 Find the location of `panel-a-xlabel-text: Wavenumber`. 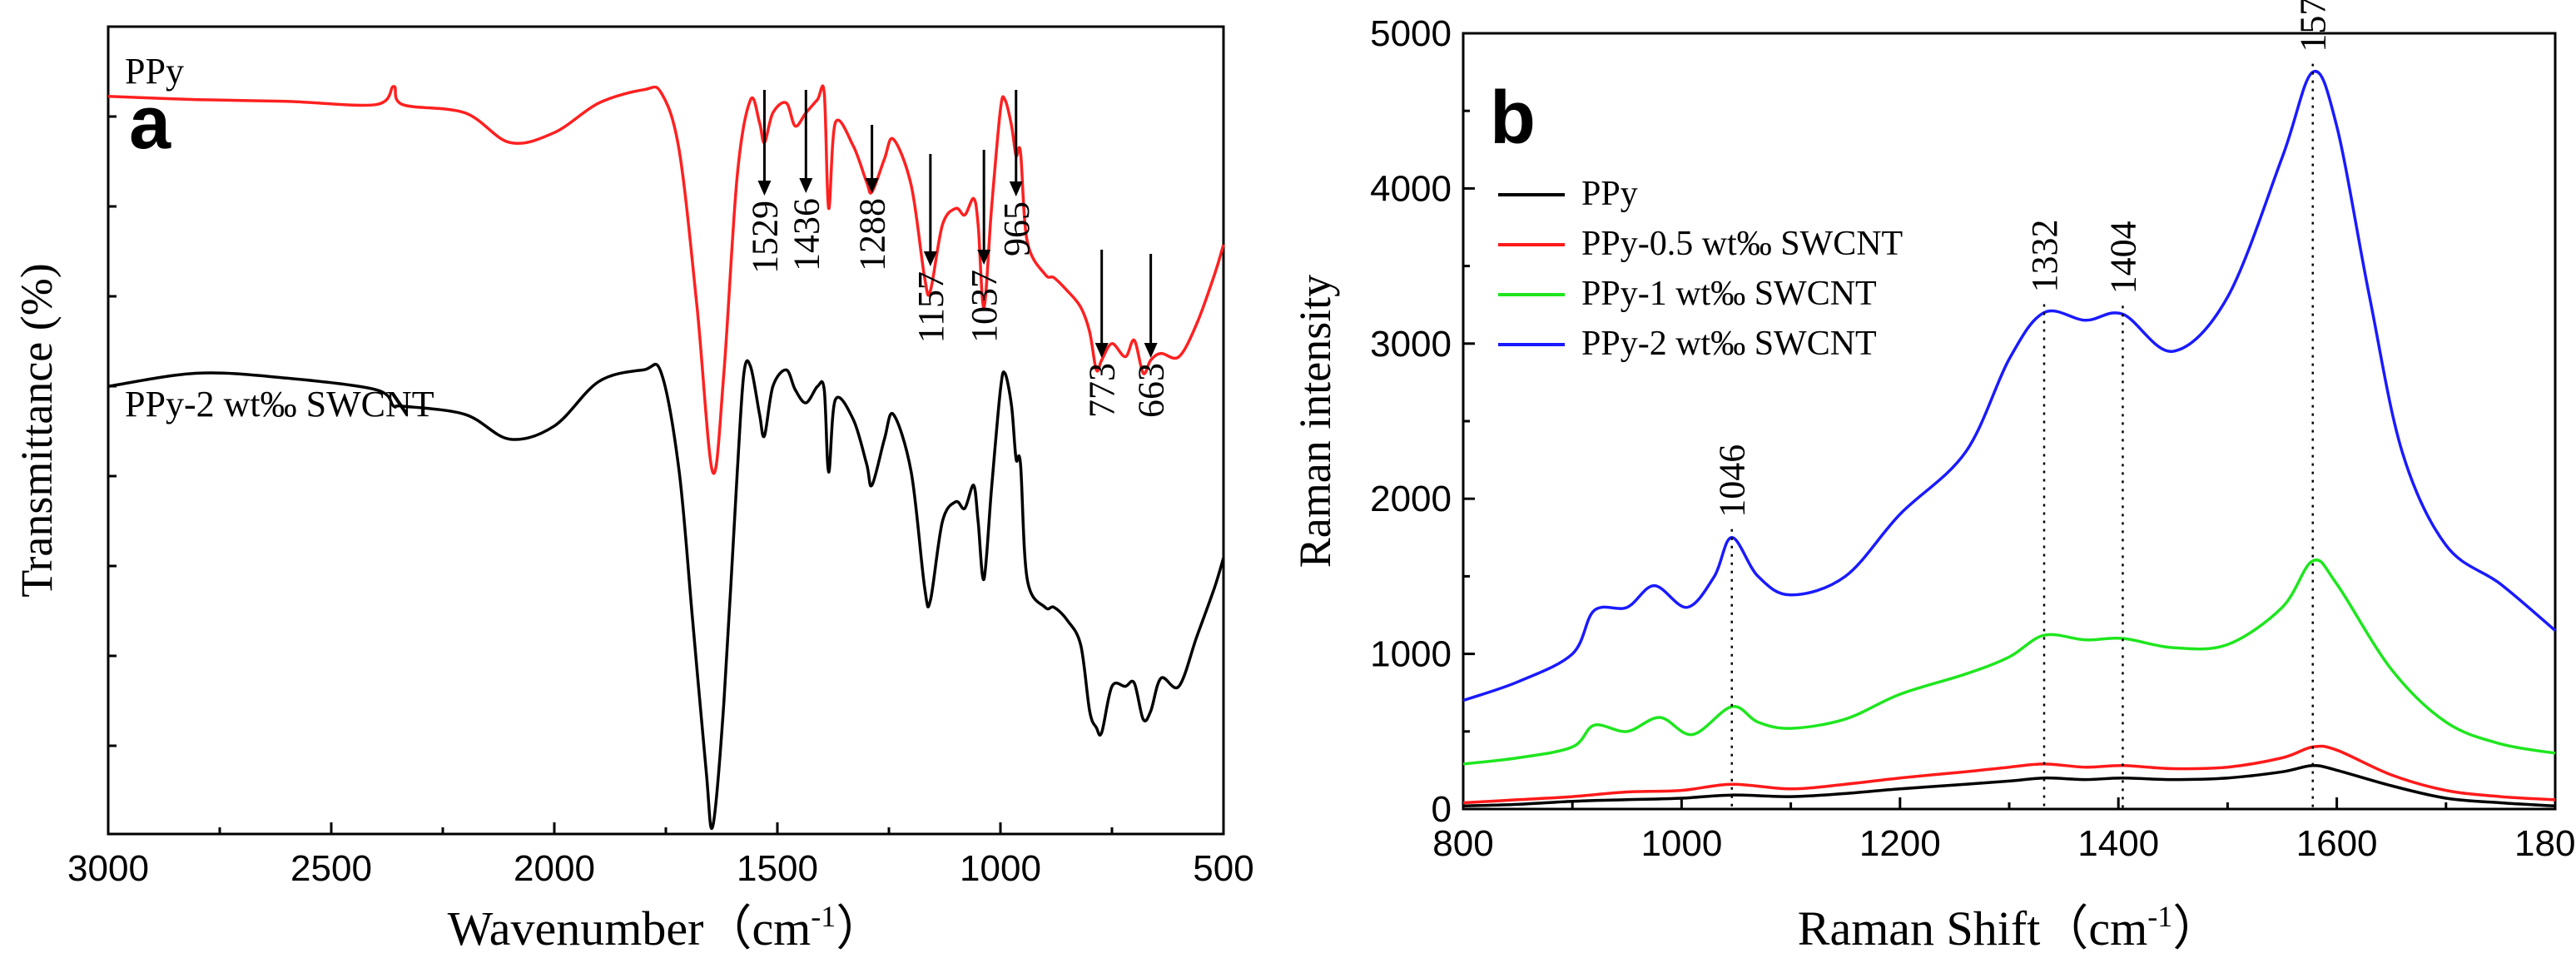

panel-a-xlabel-text: Wavenumber is located at coordinates (576, 929).